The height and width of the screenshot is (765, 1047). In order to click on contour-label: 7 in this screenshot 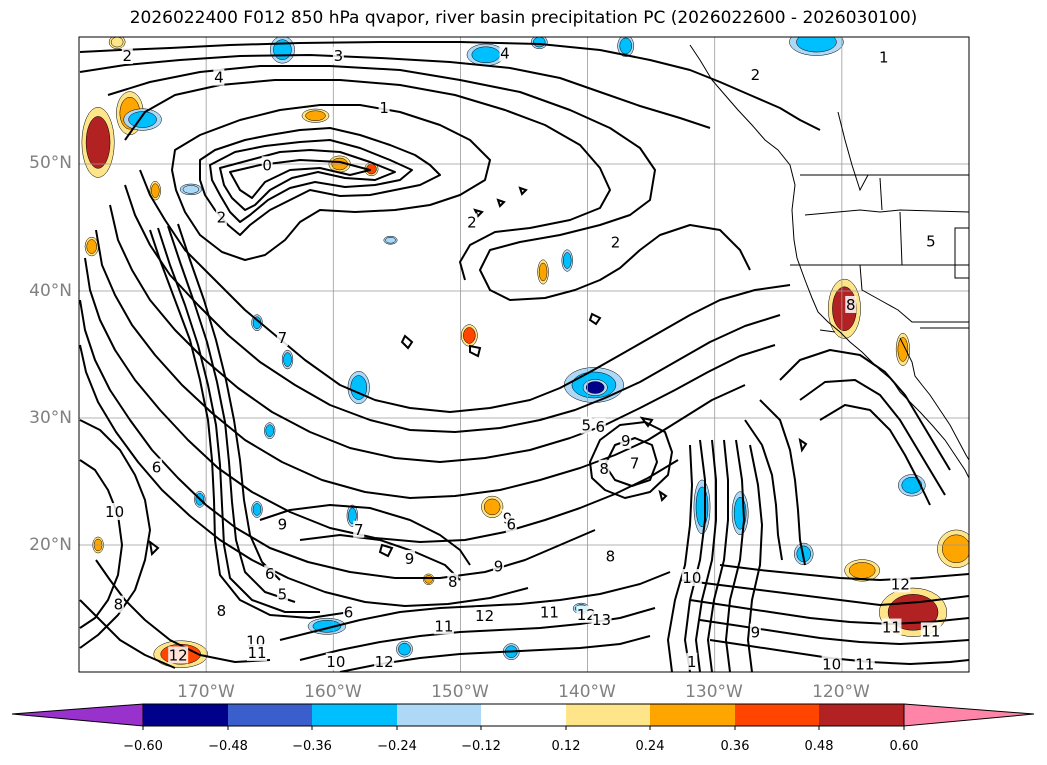, I will do `click(283, 338)`.